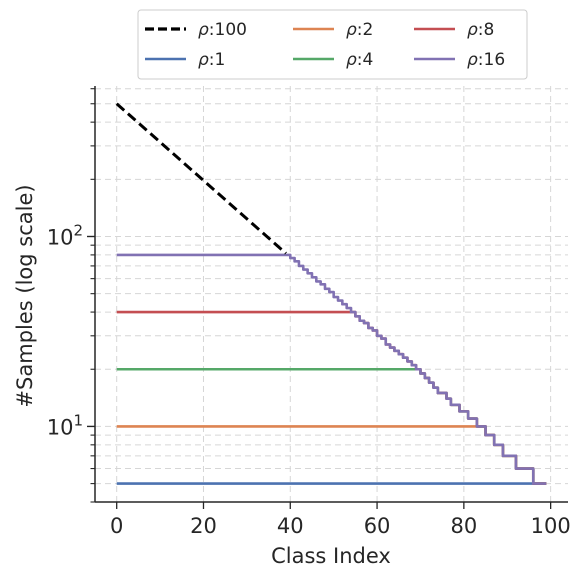 Image resolution: width=583 pixels, height=579 pixels. What do you see at coordinates (551, 526) in the screenshot?
I see `x-tick-label: 100` at bounding box center [551, 526].